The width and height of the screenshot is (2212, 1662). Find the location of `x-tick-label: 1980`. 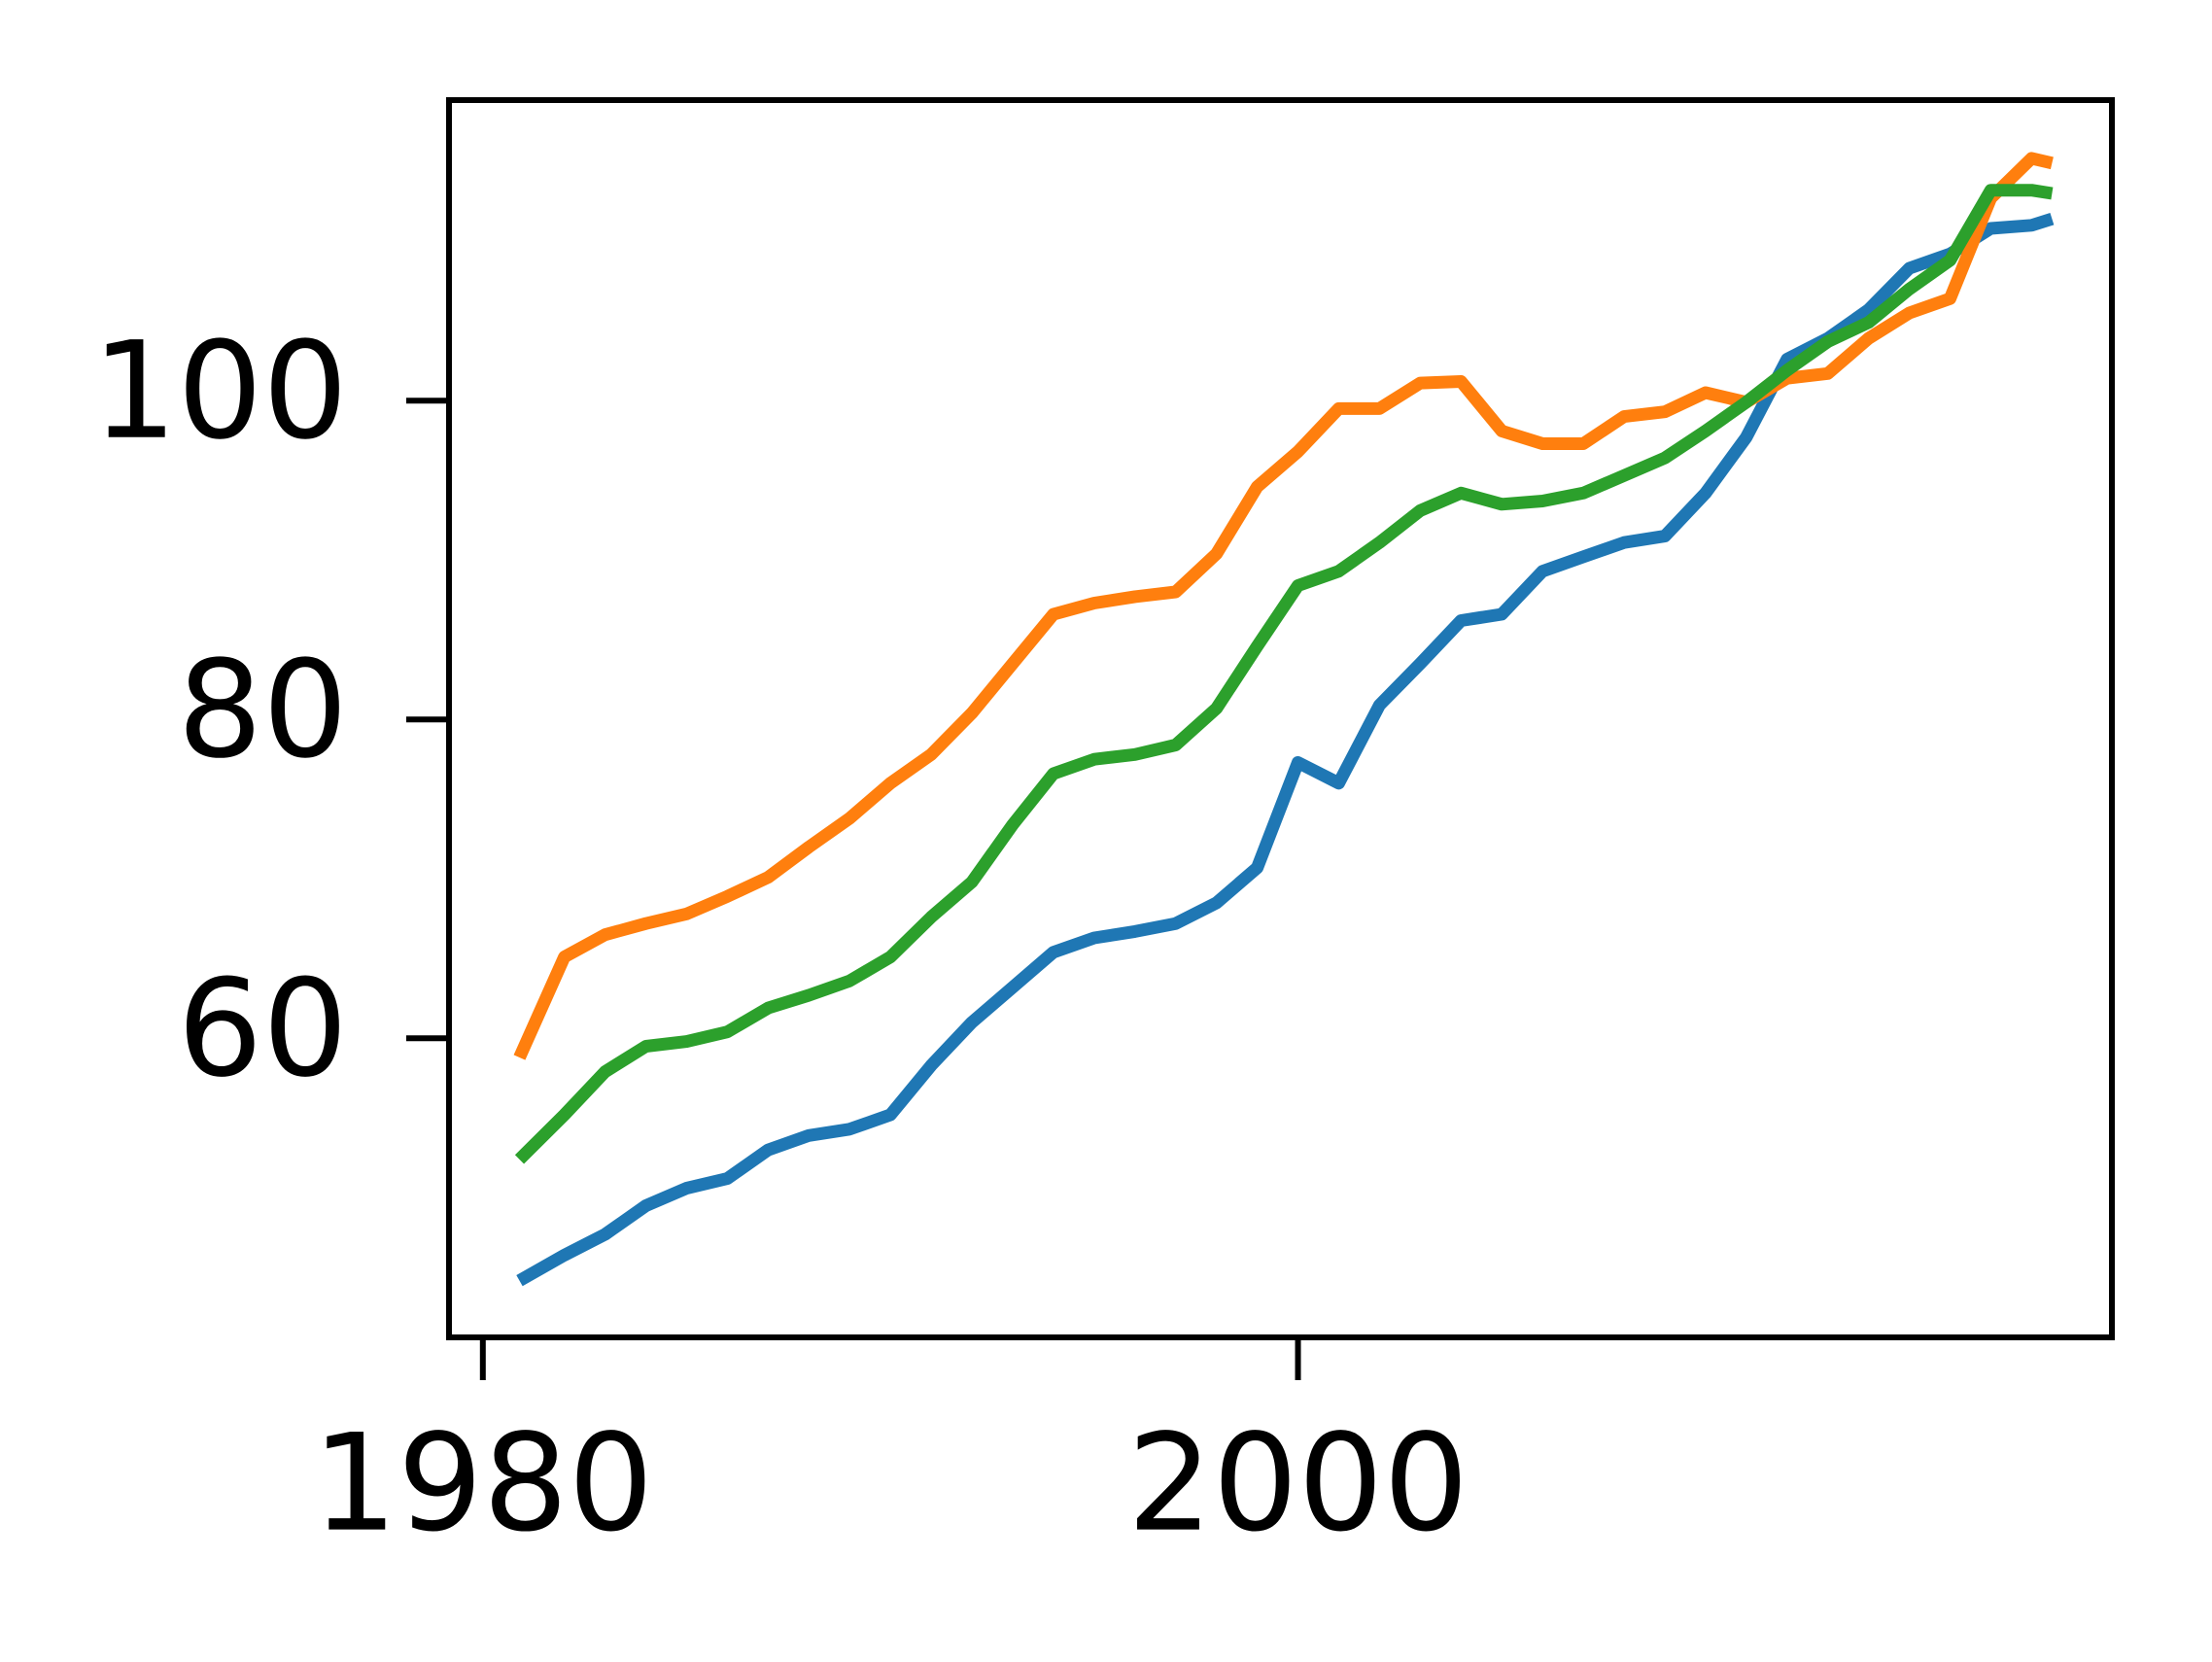

x-tick-label: 1980 is located at coordinates (482, 1483).